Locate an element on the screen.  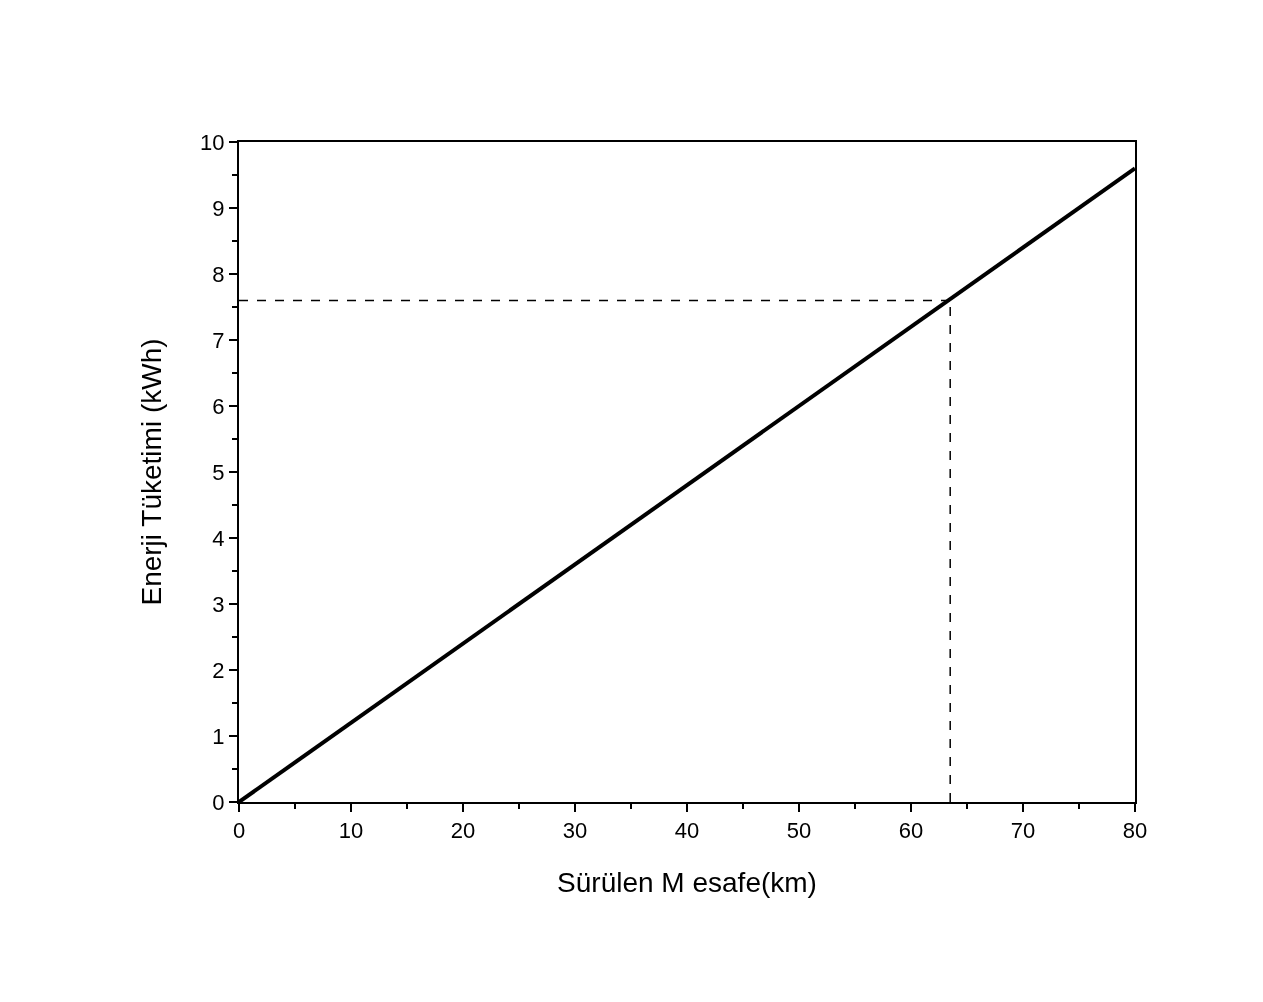
x-tick-label: 80 is located at coordinates (1135, 831).